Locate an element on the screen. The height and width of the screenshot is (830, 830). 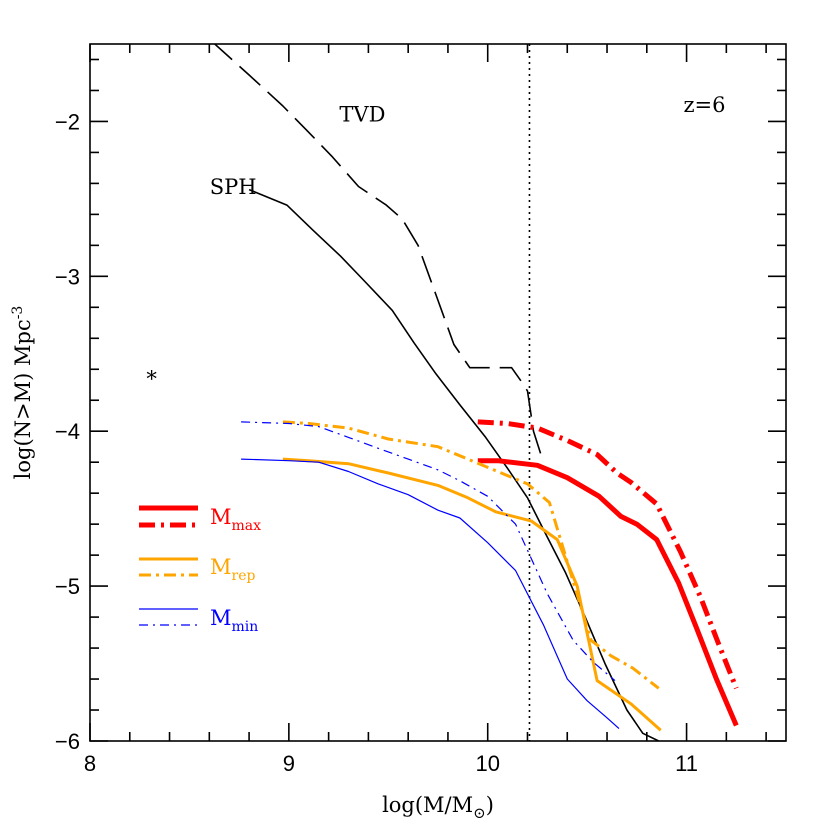
x-axis-title: log(M/M⊙) is located at coordinates (438, 807).